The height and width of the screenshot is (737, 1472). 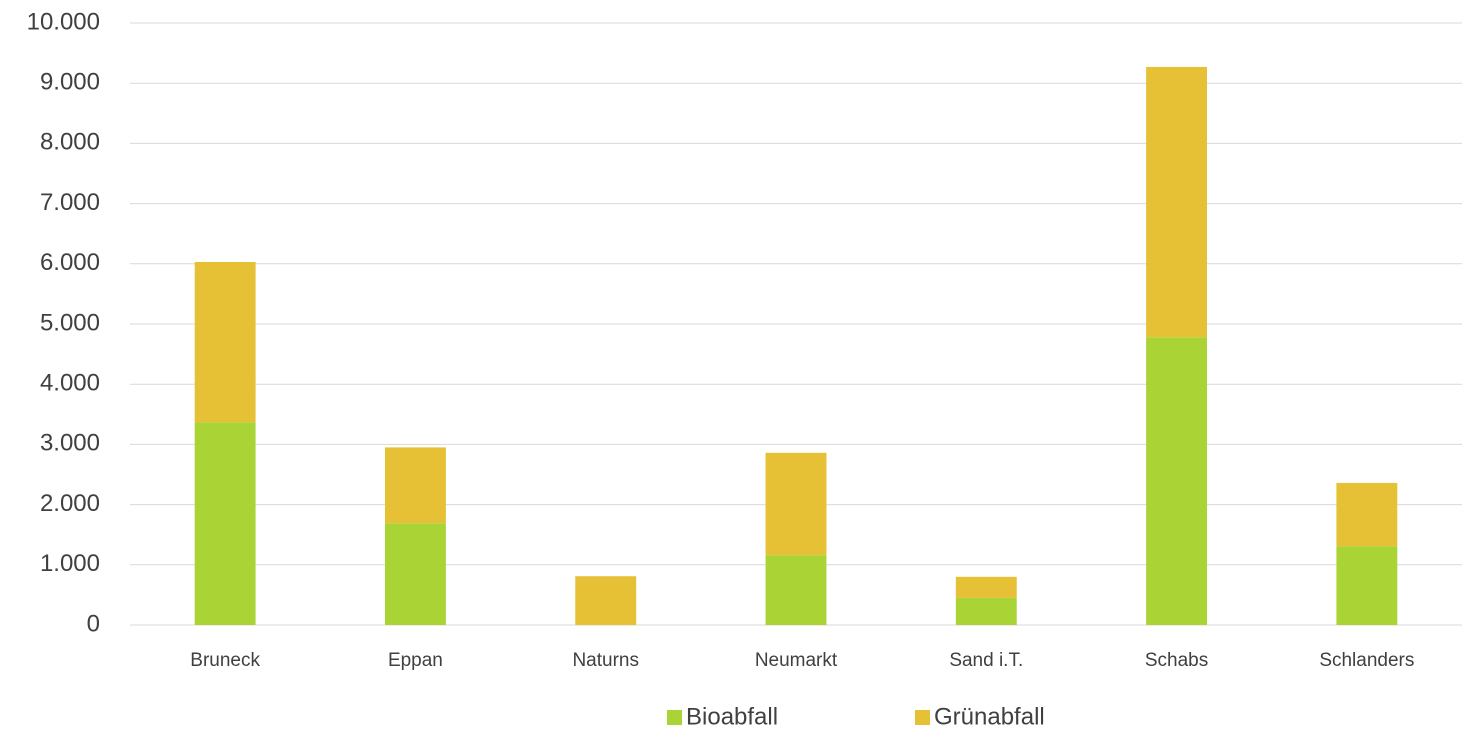 What do you see at coordinates (63, 21) in the screenshot?
I see `y-tick-label: 10.000` at bounding box center [63, 21].